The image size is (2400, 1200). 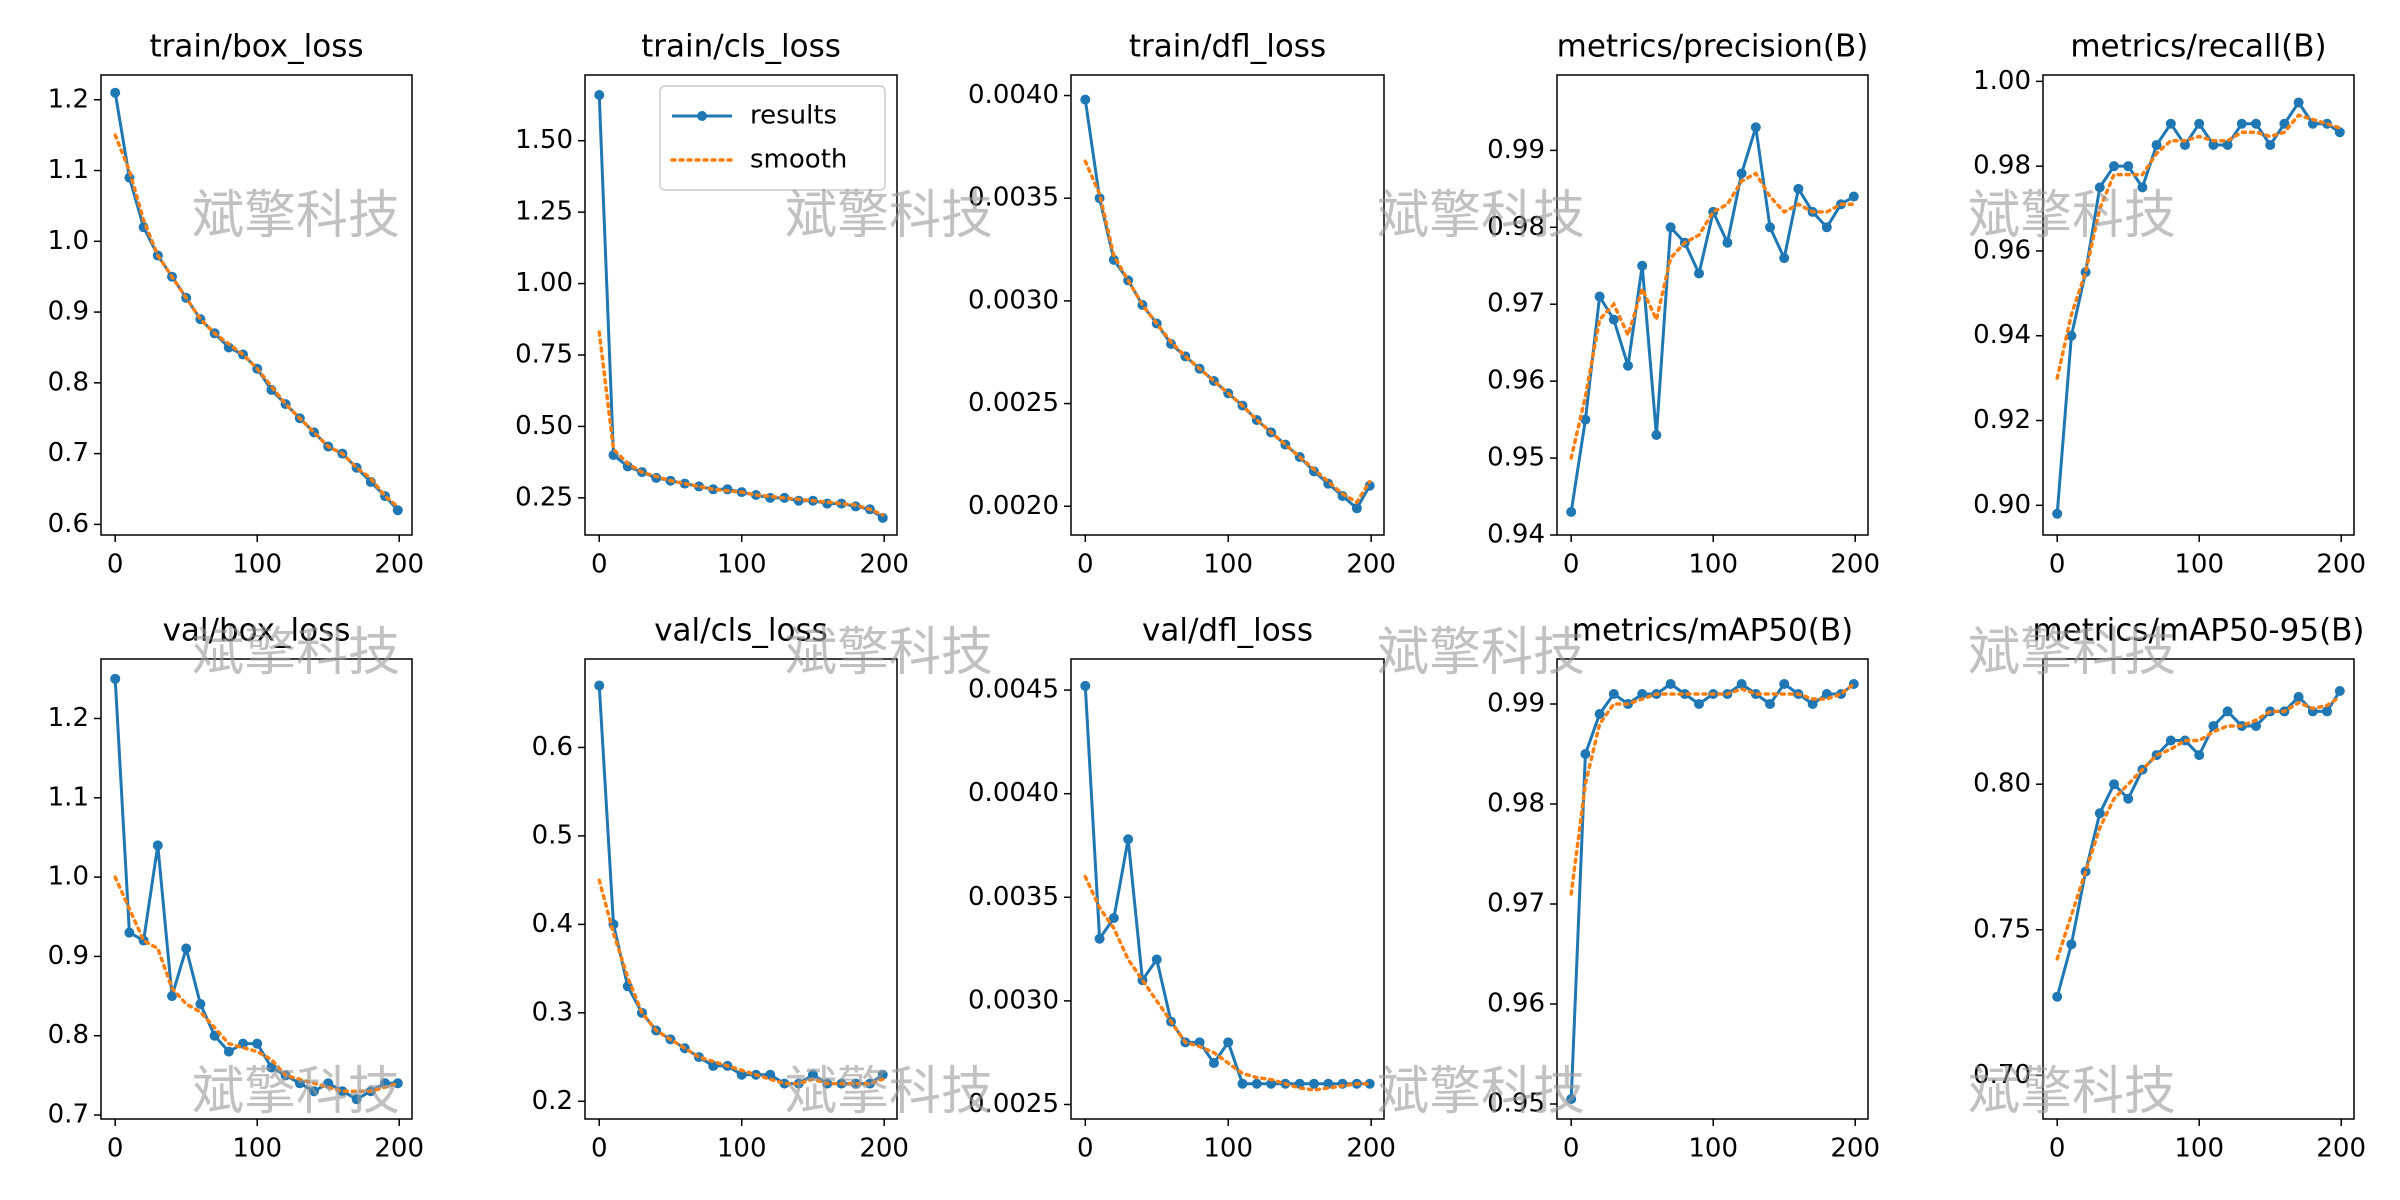 What do you see at coordinates (2002, 1075) in the screenshot?
I see `y-tick-label: 0.70` at bounding box center [2002, 1075].